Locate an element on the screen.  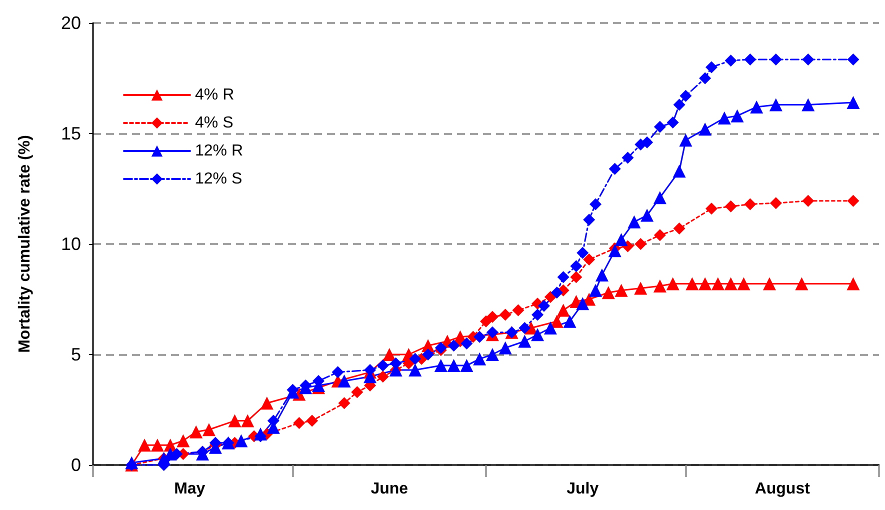
y-tick-label: 15 is located at coordinates (70, 134).